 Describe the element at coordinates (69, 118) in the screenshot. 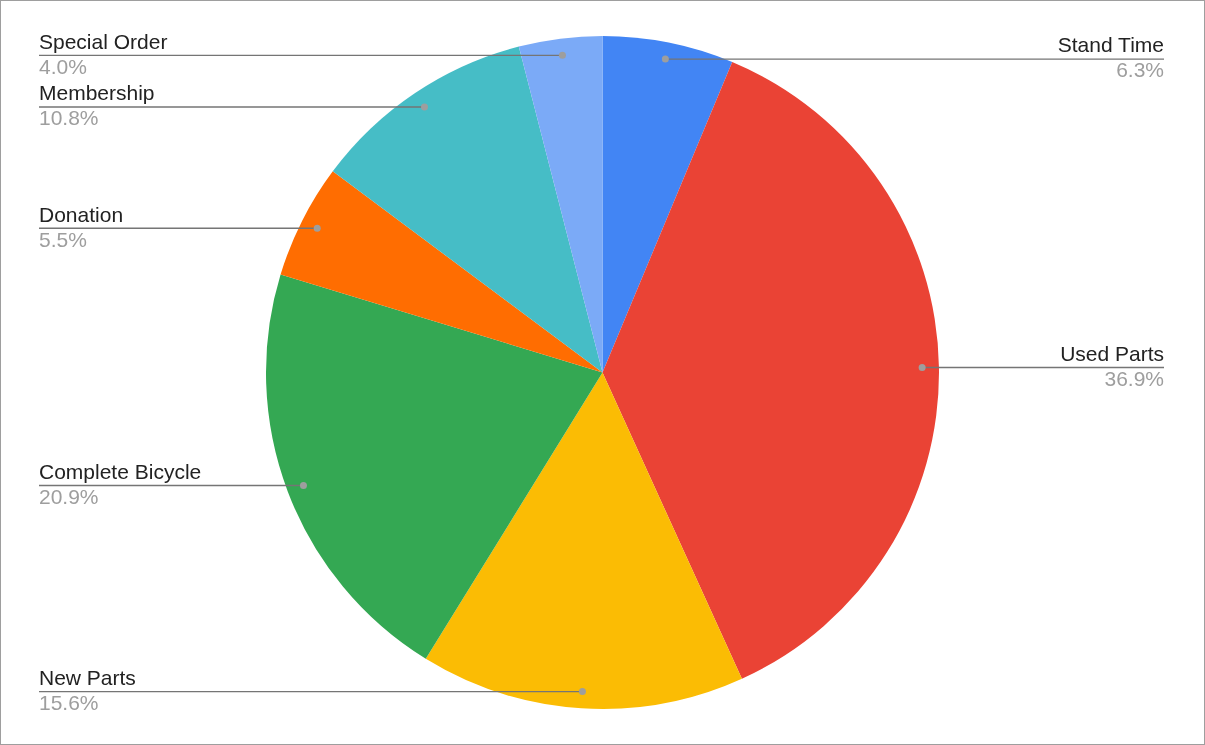

I see `data-label: 10.8%` at that location.